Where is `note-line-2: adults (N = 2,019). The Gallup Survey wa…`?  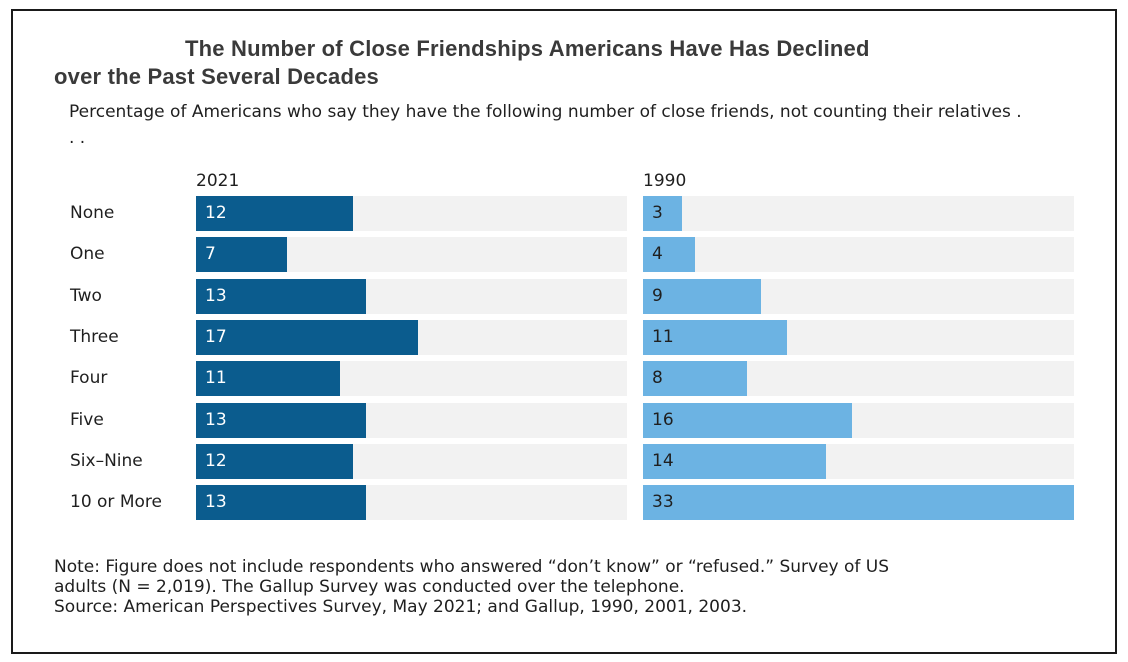 note-line-2: adults (N = 2,019). The Gallup Survey wa… is located at coordinates (369, 587).